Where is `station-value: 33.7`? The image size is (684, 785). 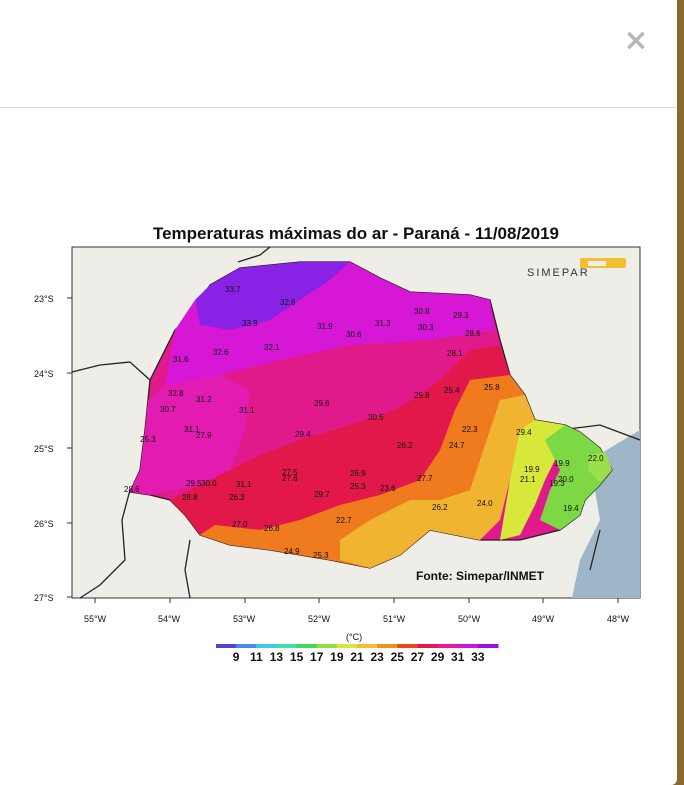 station-value: 33.7 is located at coordinates (233, 289).